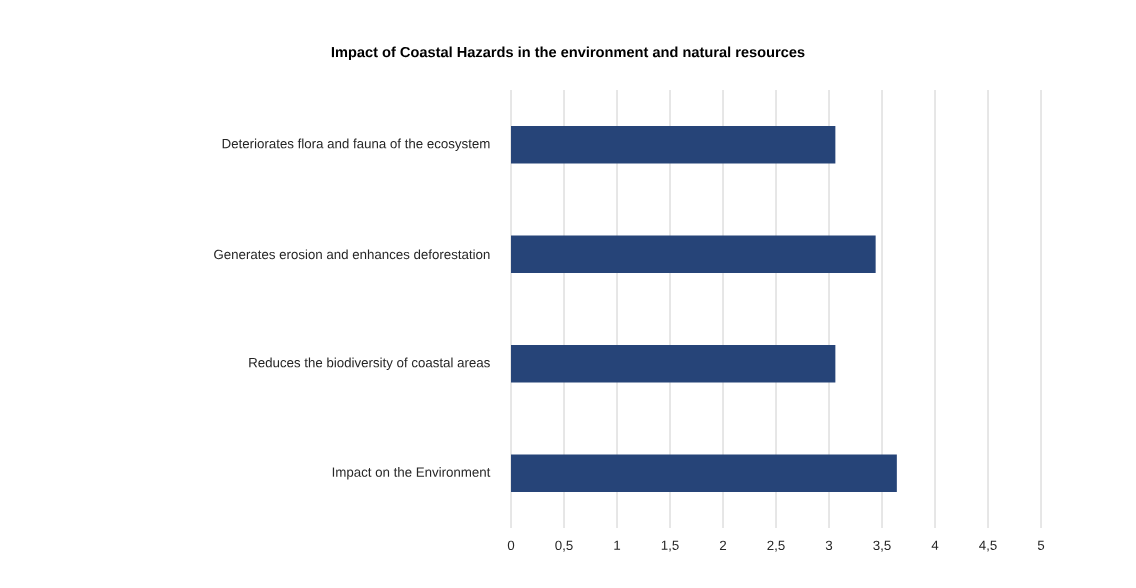 The image size is (1136, 588). I want to click on x-tick-label: 3,5, so click(882, 546).